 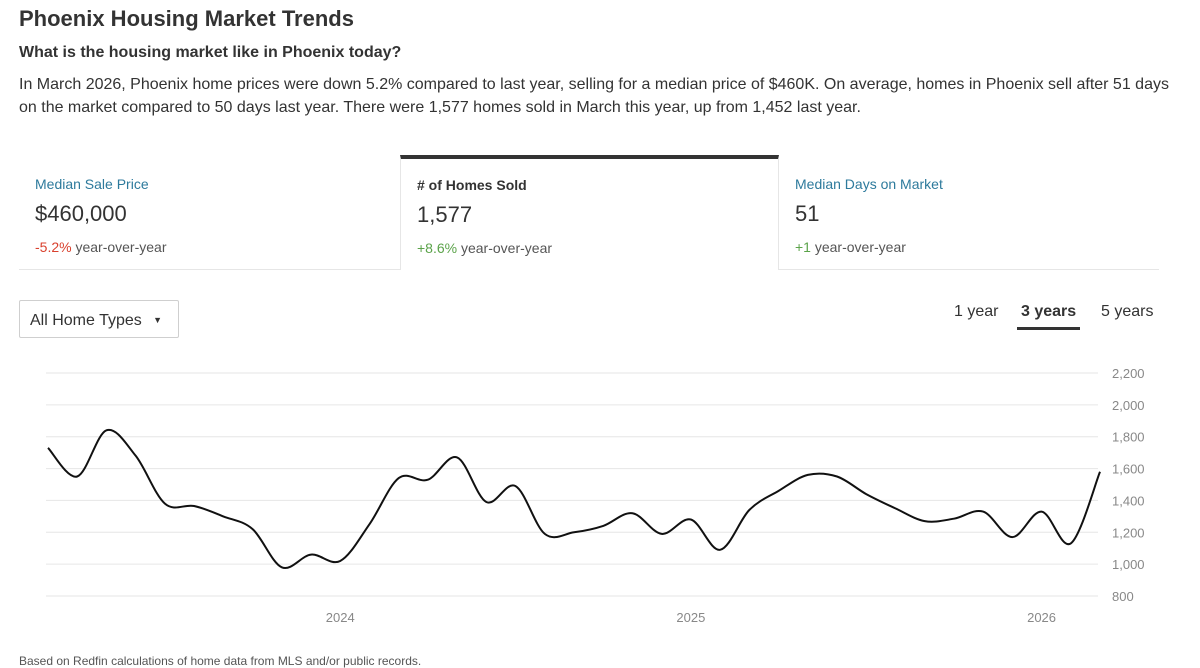 I want to click on x-tick-label: 2025, so click(x=690, y=617).